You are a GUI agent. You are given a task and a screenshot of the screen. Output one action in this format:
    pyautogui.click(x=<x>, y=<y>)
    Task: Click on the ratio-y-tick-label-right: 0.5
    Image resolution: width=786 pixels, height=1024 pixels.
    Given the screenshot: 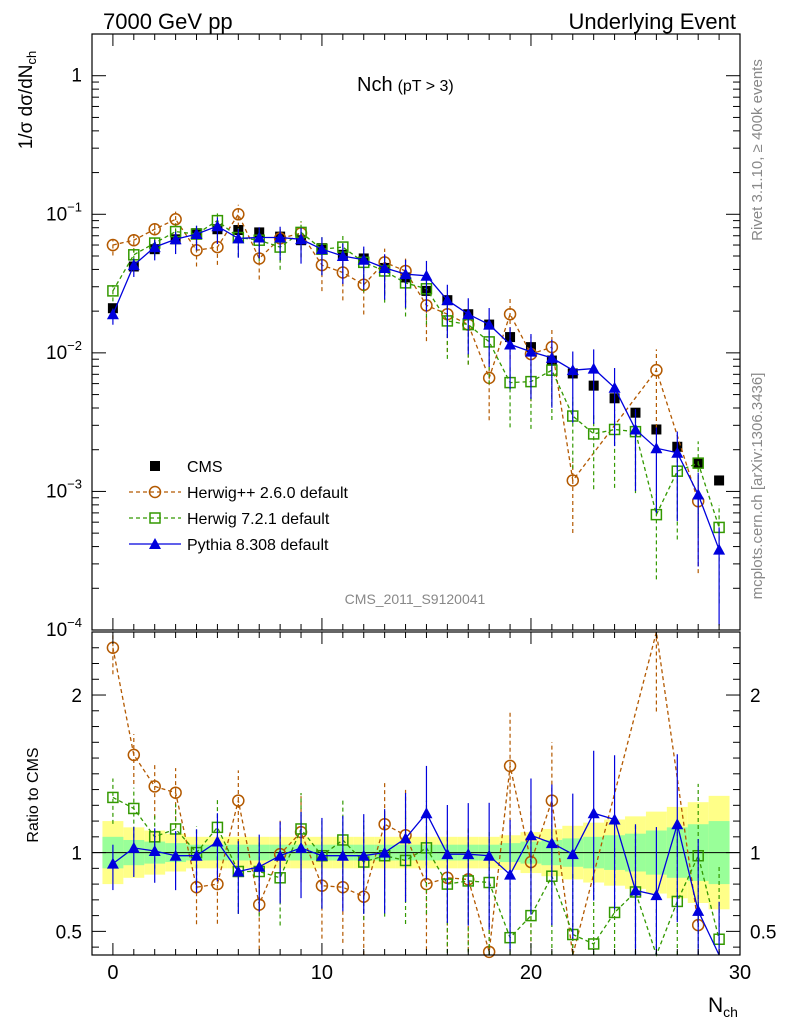 What is the action you would take?
    pyautogui.click(x=763, y=932)
    